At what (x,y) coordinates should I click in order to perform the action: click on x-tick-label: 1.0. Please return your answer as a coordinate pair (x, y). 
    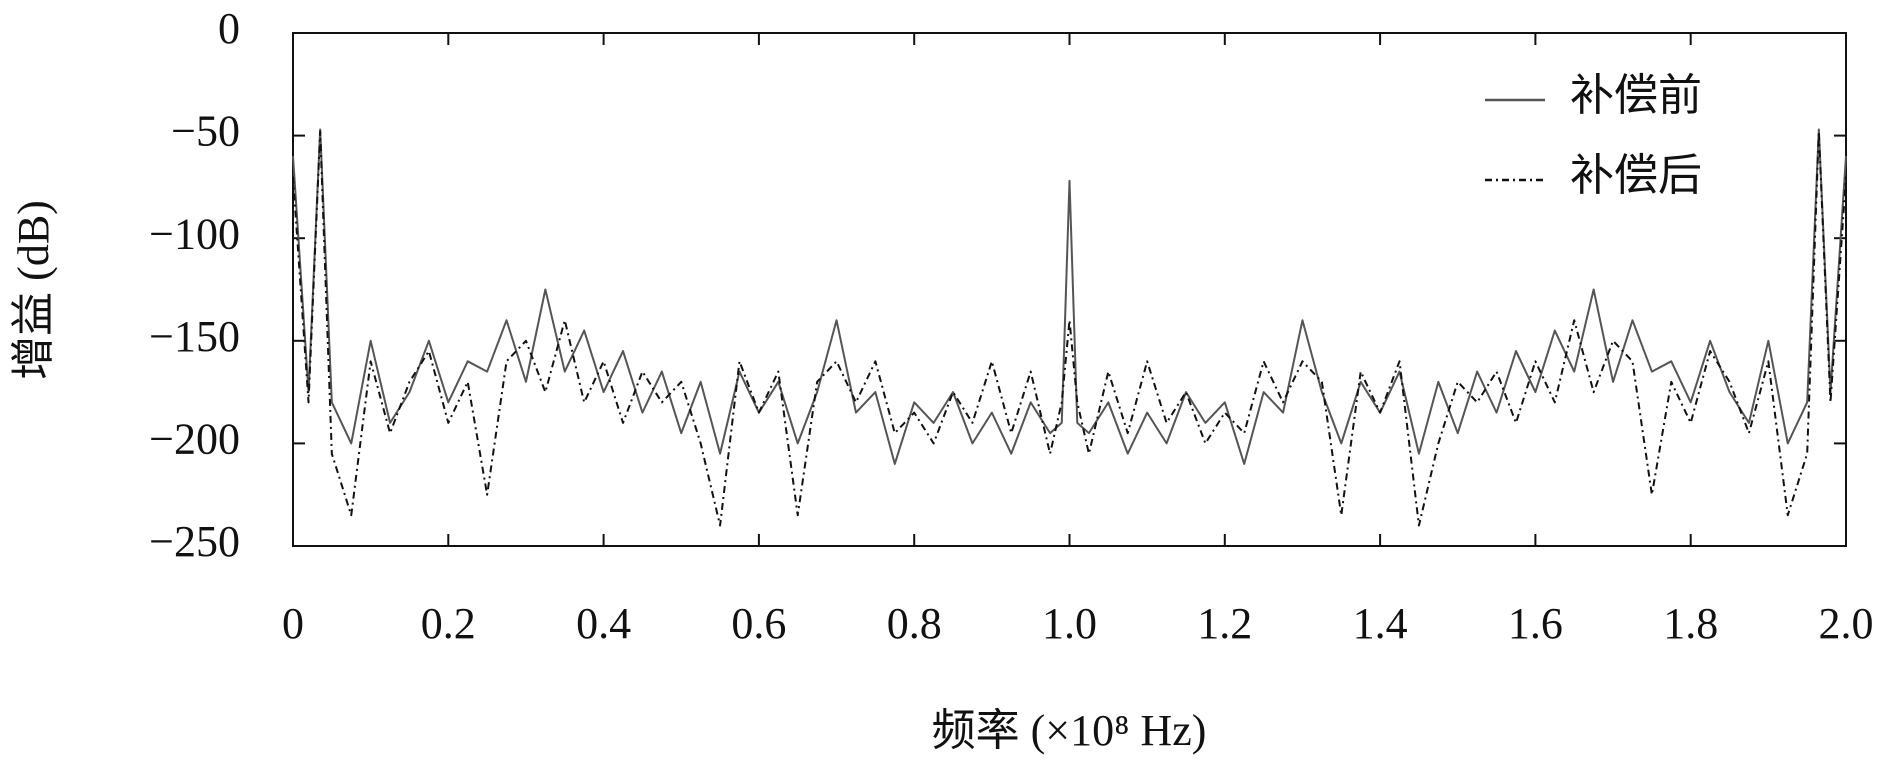
    Looking at the image, I should click on (1069, 623).